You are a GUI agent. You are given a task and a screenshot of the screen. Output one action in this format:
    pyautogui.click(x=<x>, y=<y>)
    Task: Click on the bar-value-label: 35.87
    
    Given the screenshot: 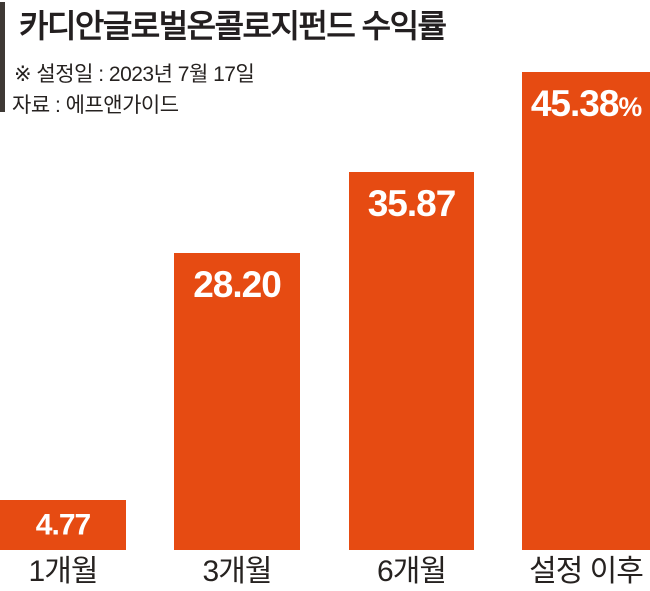 What is the action you would take?
    pyautogui.click(x=411, y=203)
    